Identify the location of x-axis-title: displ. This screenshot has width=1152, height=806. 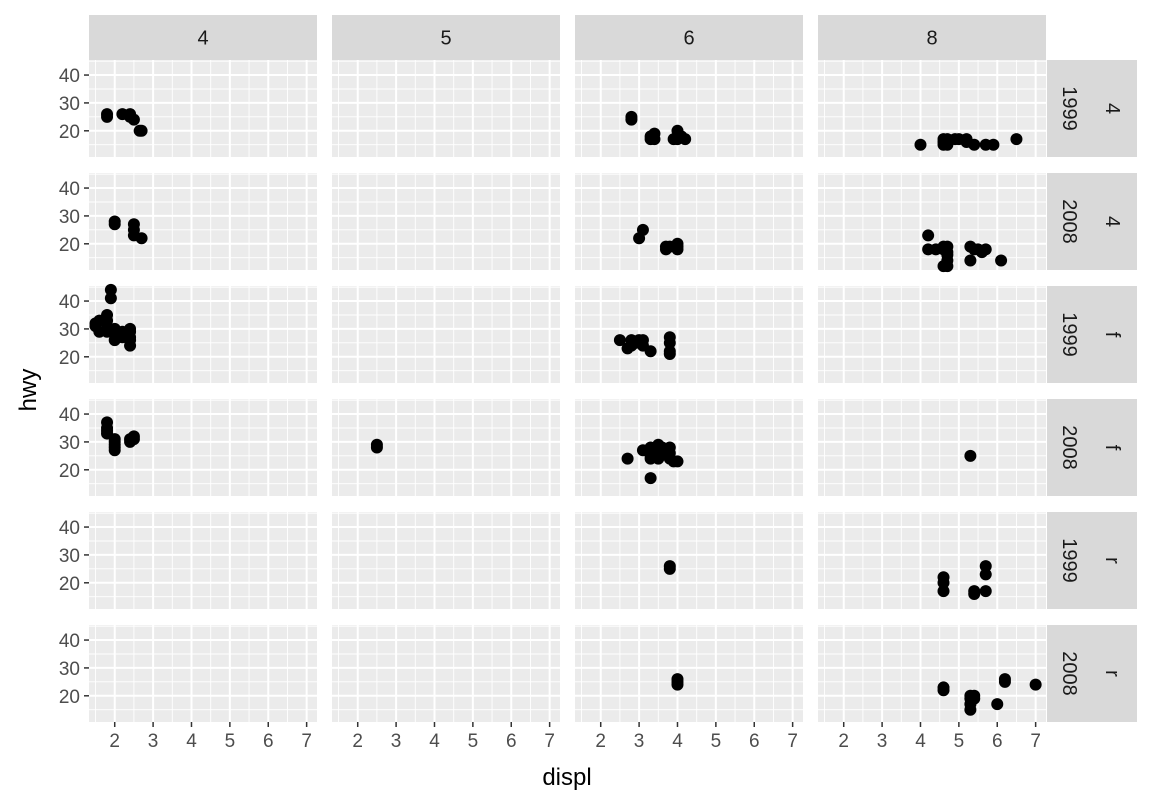
(566, 777).